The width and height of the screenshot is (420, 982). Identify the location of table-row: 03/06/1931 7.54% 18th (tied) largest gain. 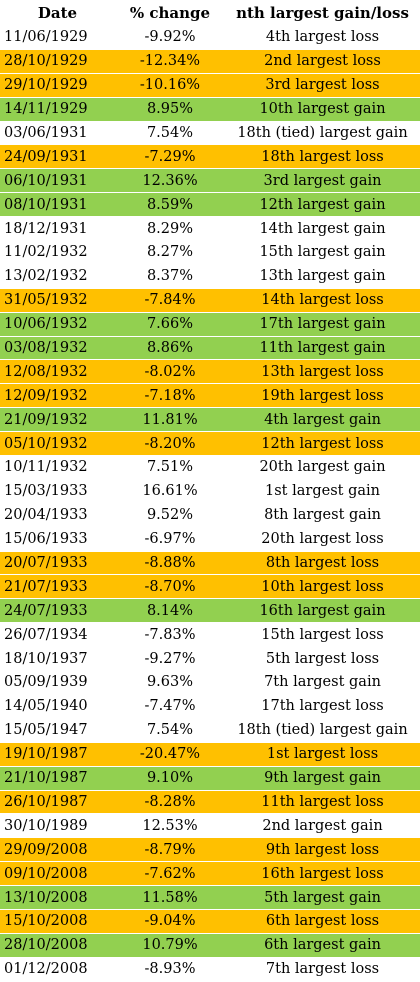
(210, 133).